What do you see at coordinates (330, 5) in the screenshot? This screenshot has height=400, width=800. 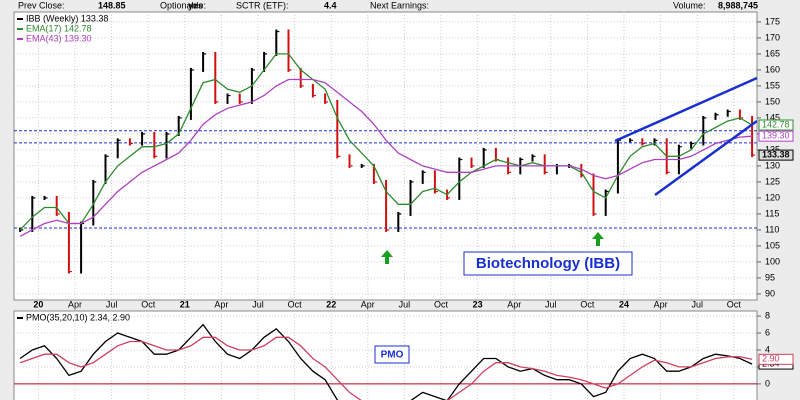 I see `header-value: 4.4` at bounding box center [330, 5].